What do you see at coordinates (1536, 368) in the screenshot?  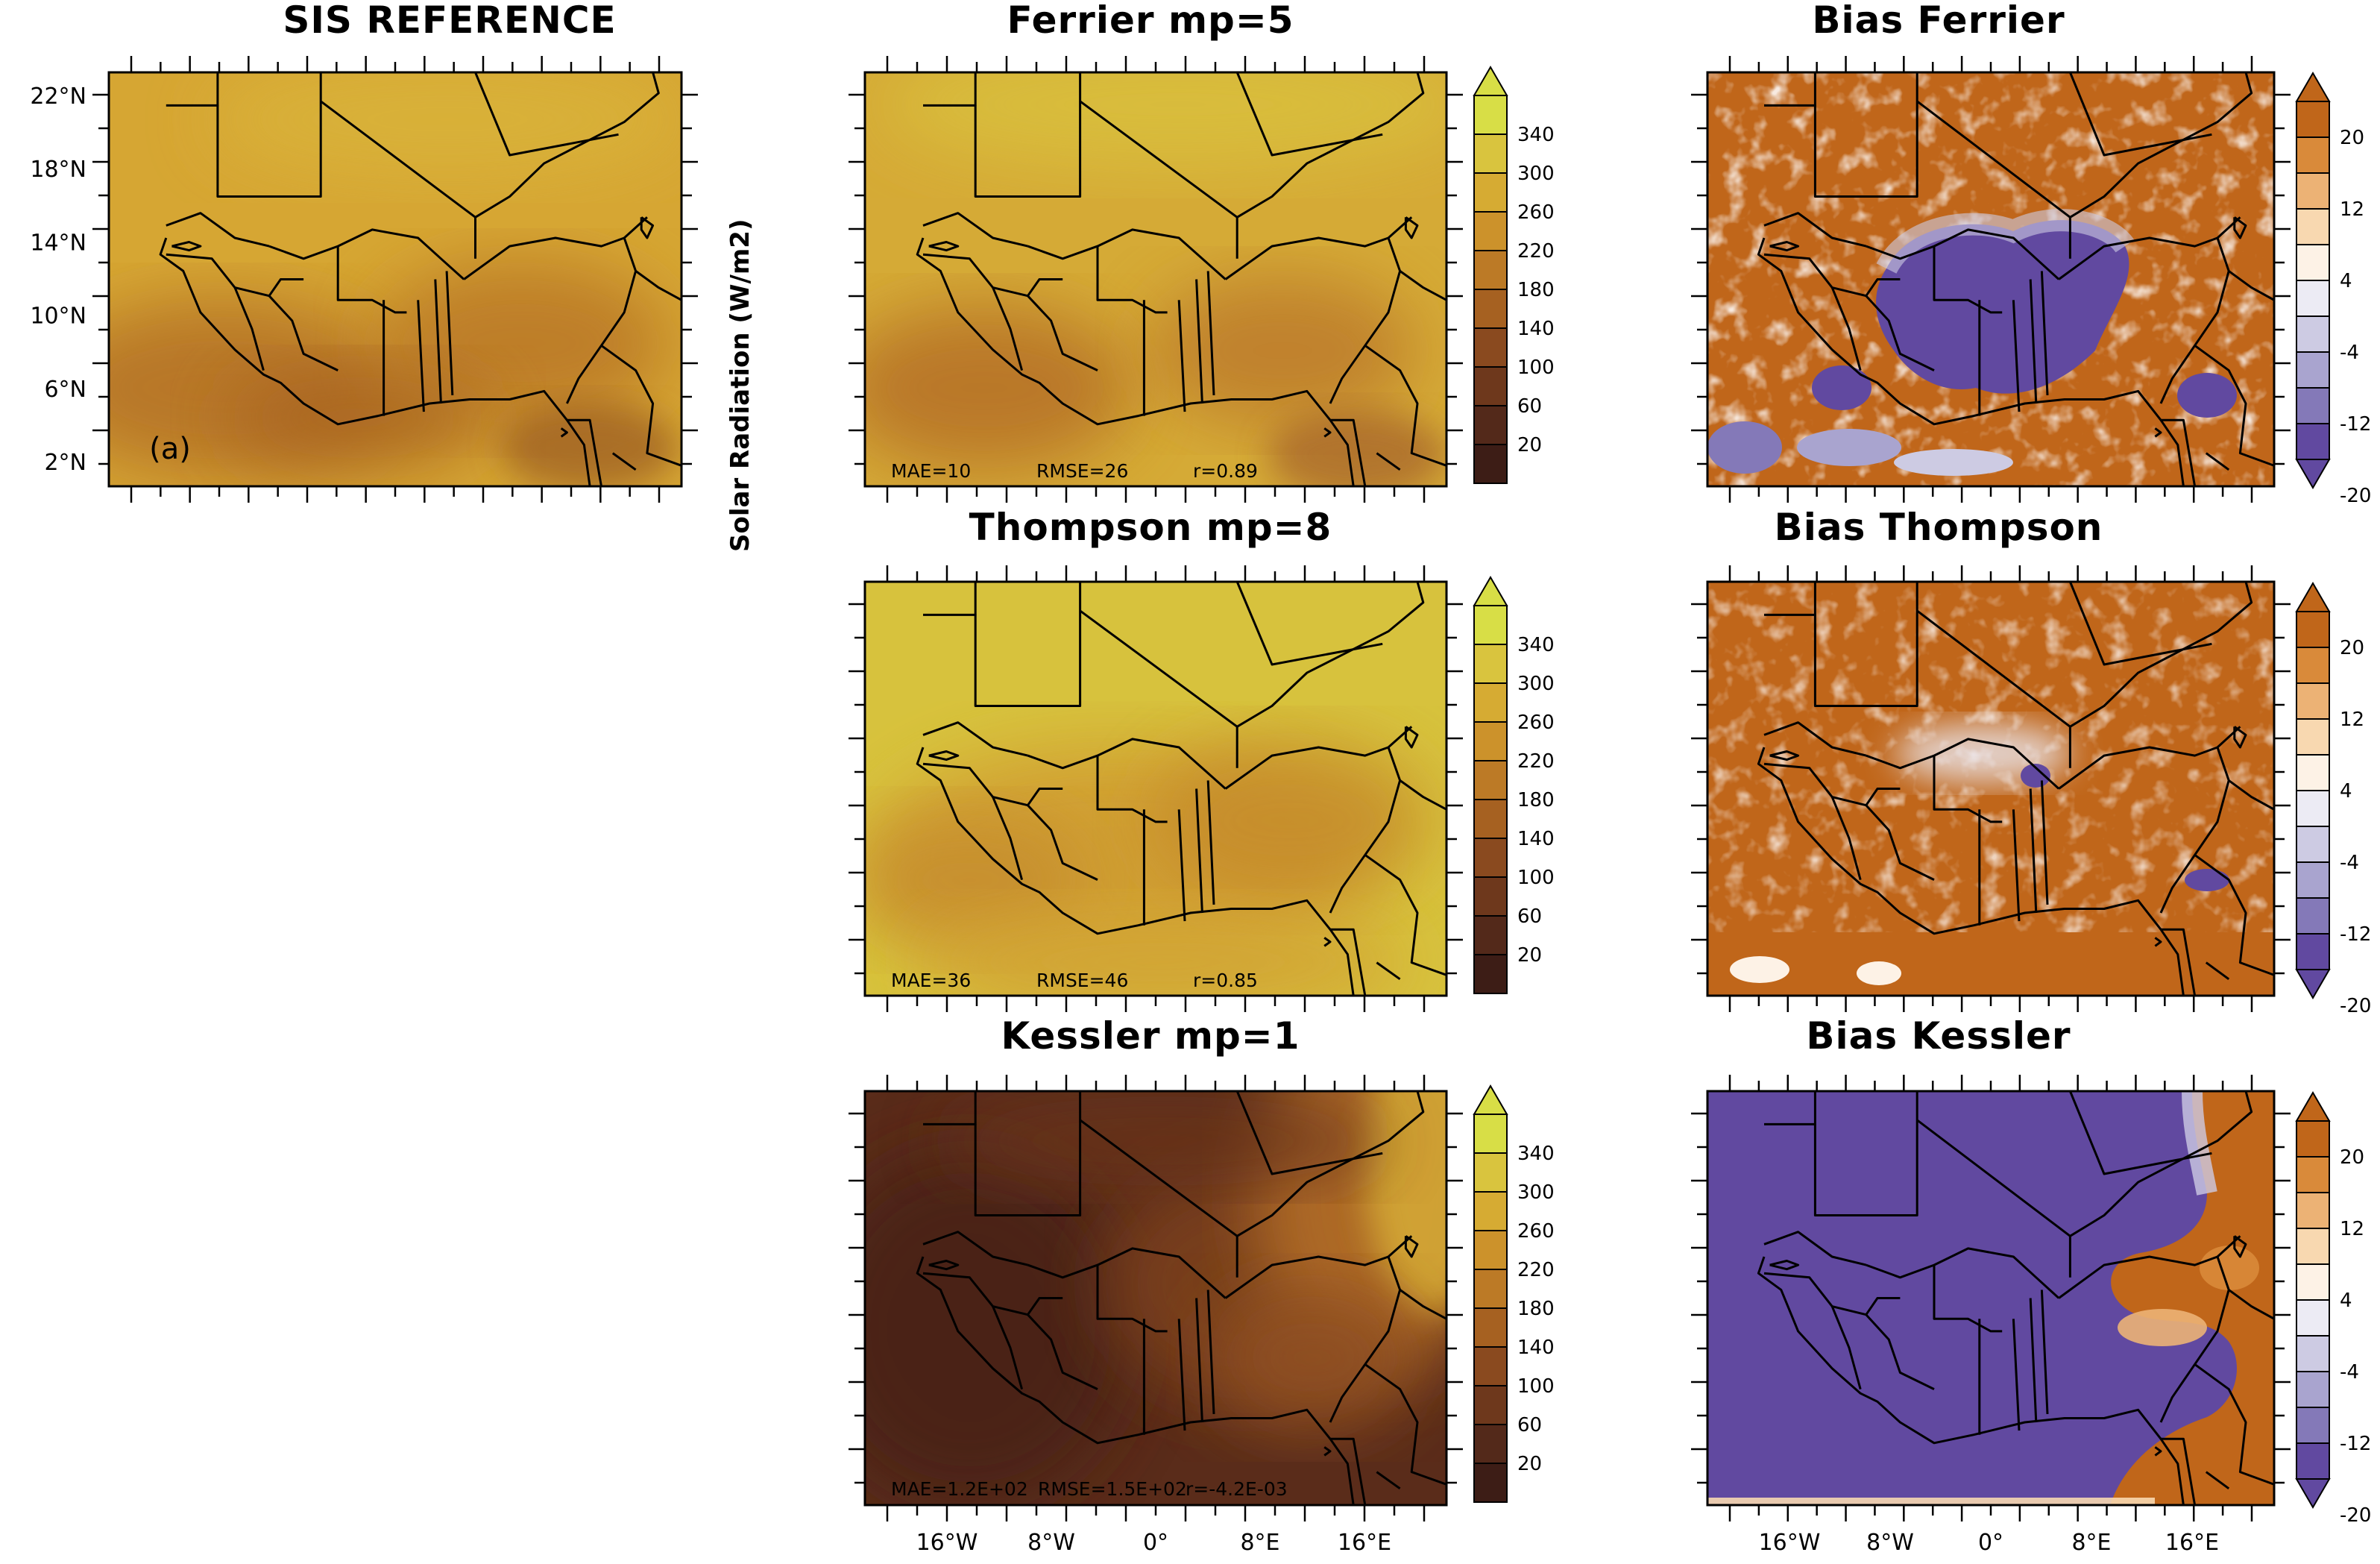 I see `colorbar-label: 100` at bounding box center [1536, 368].